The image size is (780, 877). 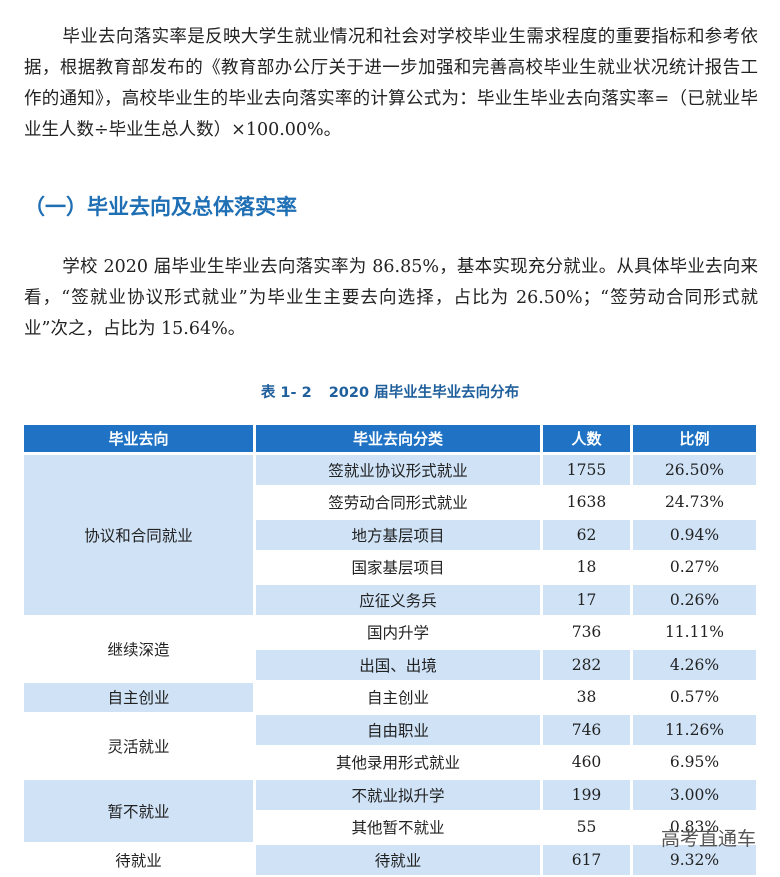 What do you see at coordinates (586, 730) in the screenshot?
I see `table-cell-count: 746` at bounding box center [586, 730].